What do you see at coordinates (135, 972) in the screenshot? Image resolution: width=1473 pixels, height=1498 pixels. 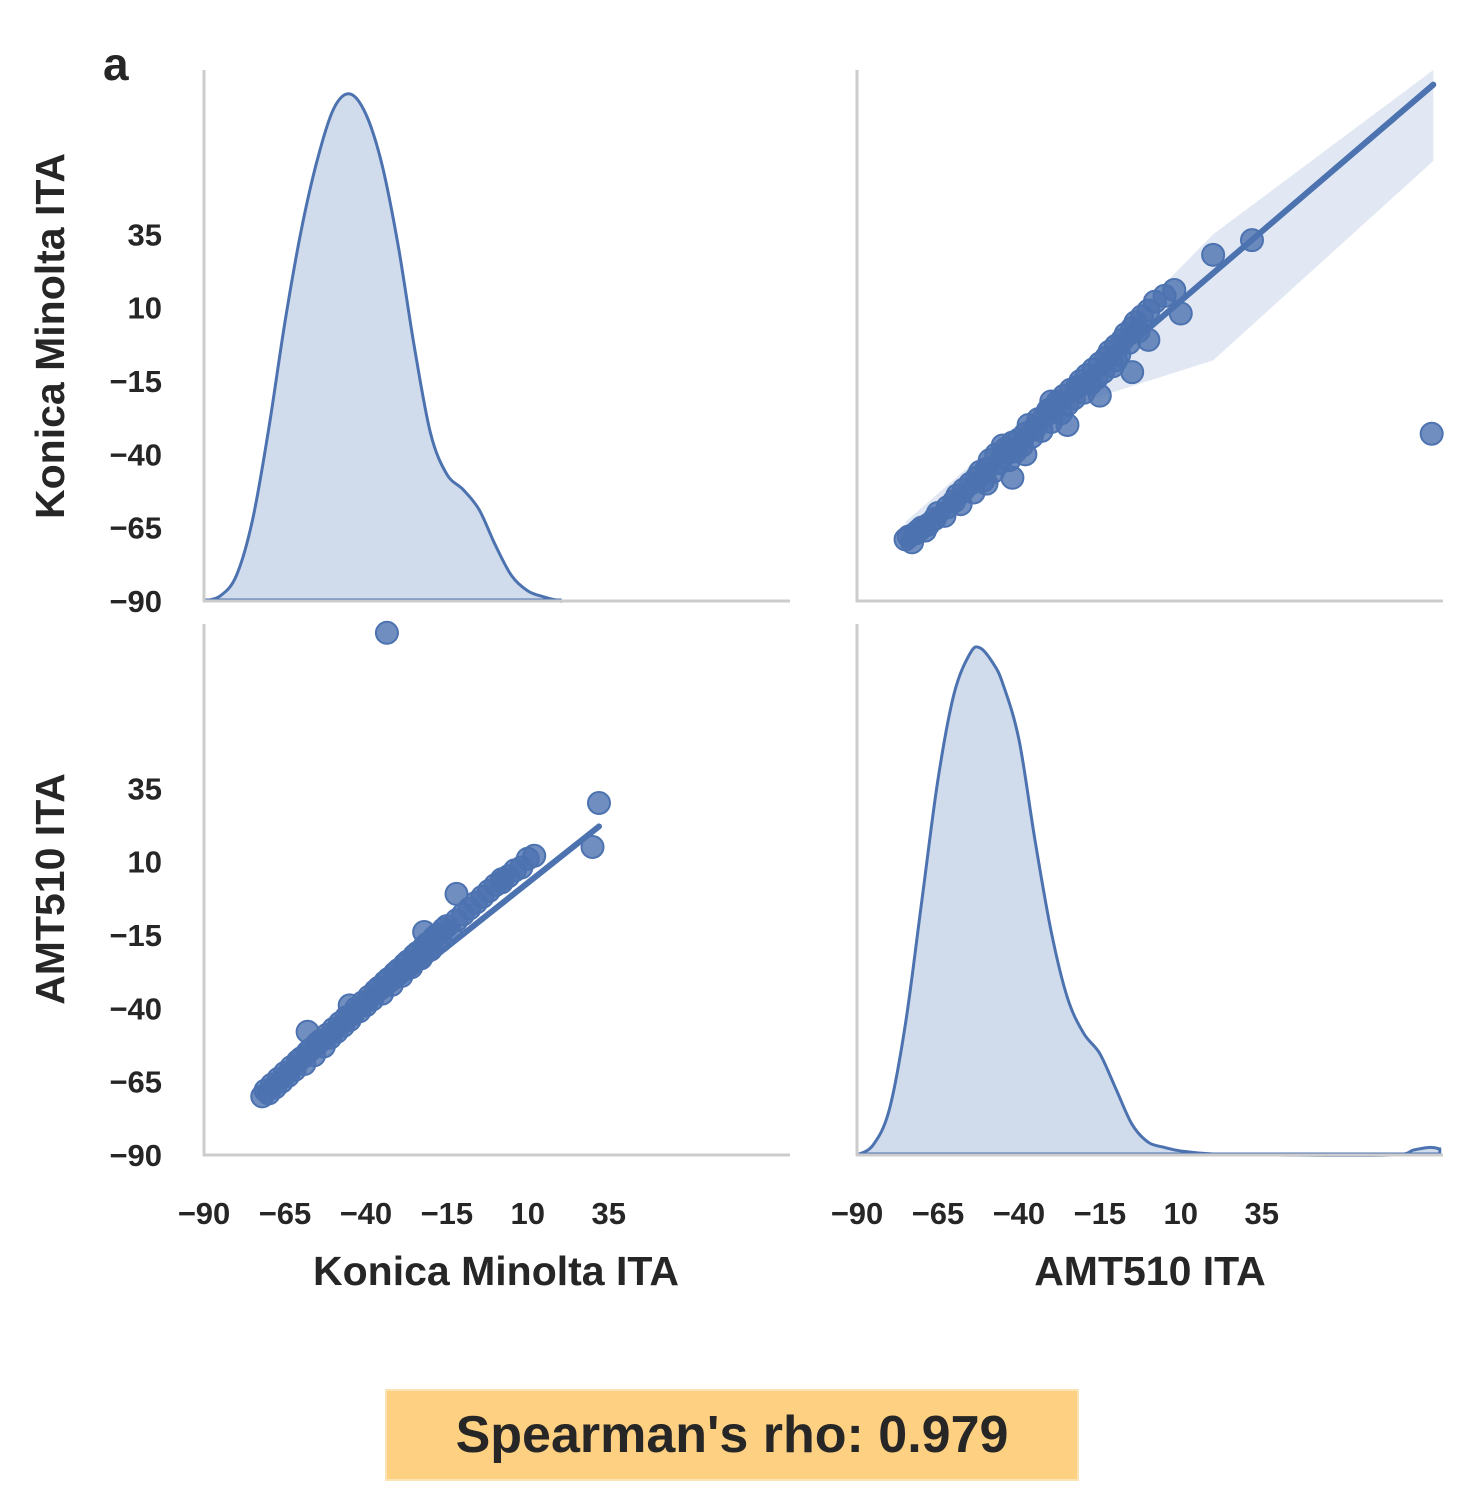 I see `y-ticks-row2: −90 −65 −40 −15 10 35` at bounding box center [135, 972].